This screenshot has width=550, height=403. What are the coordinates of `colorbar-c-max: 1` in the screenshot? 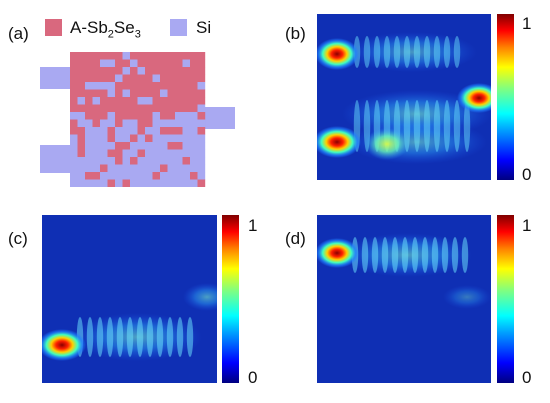 It's located at (253, 225).